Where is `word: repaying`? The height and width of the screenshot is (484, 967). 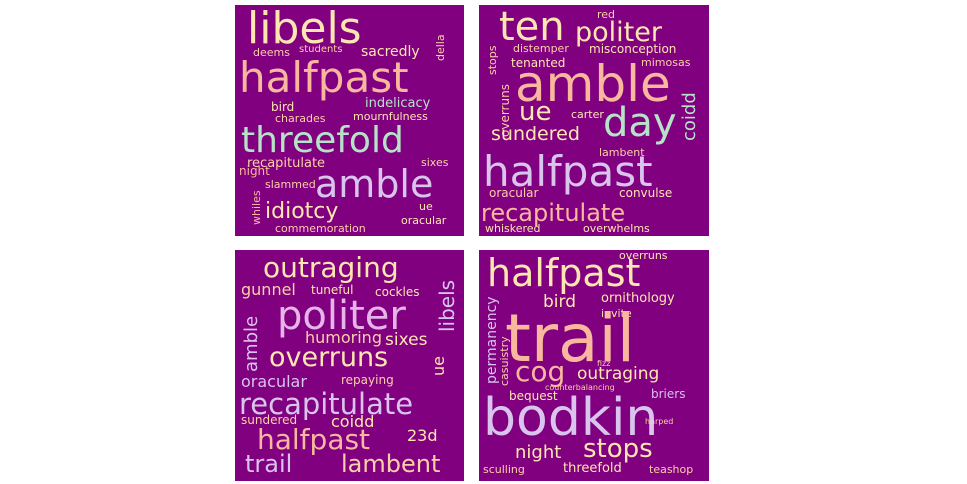
word: repaying is located at coordinates (367, 380).